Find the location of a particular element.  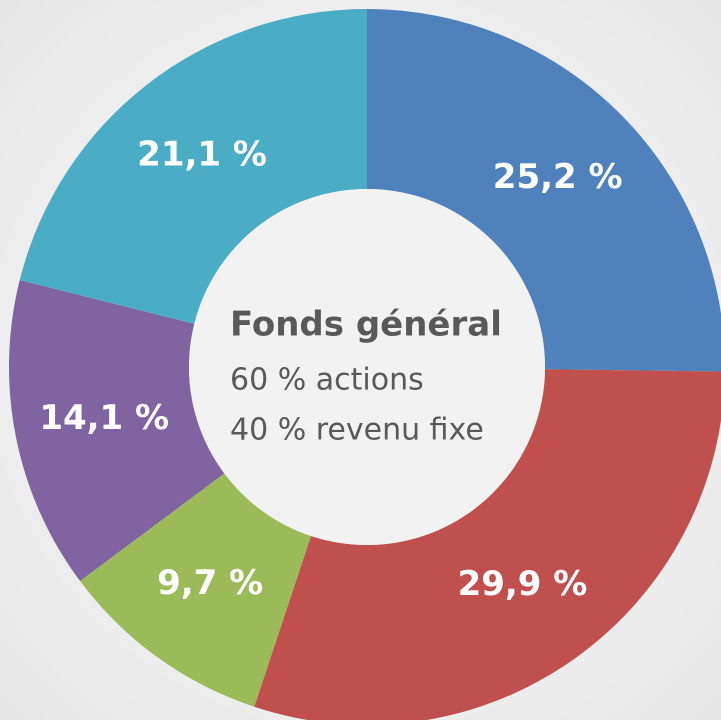

data-label: 21,1 % is located at coordinates (202, 154).